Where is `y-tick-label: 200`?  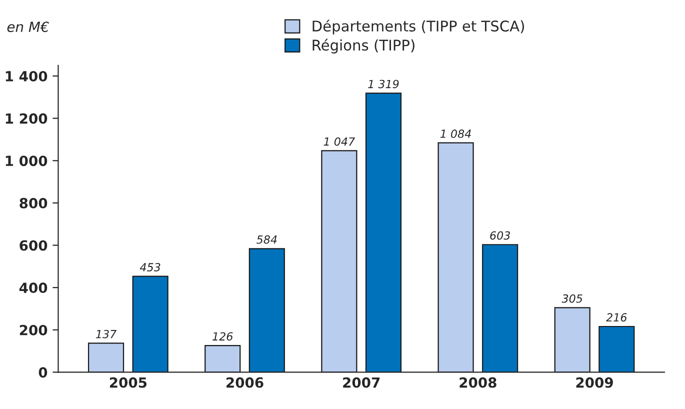 y-tick-label: 200 is located at coordinates (34, 330).